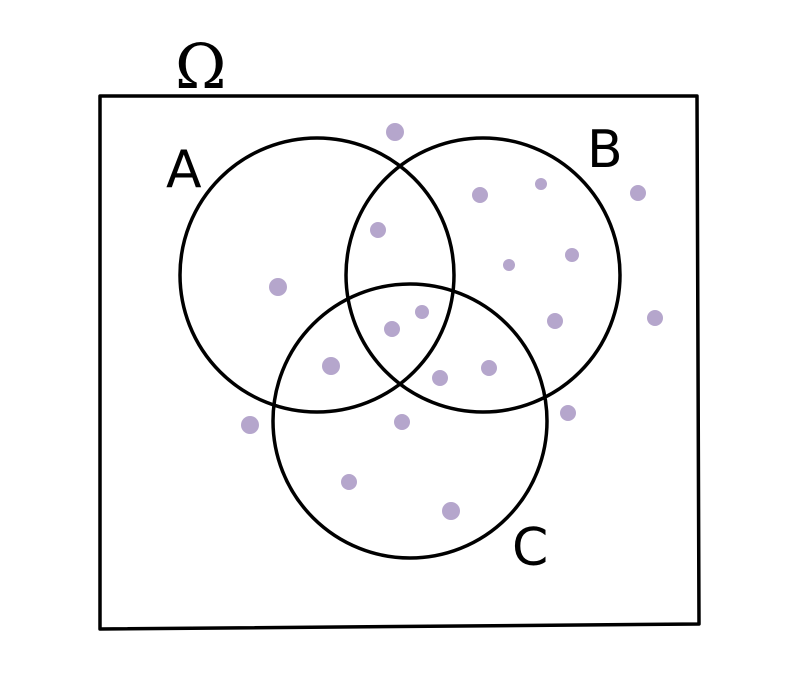 The height and width of the screenshot is (686, 788). What do you see at coordinates (184, 170) in the screenshot?
I see `set-a-label: A` at bounding box center [184, 170].